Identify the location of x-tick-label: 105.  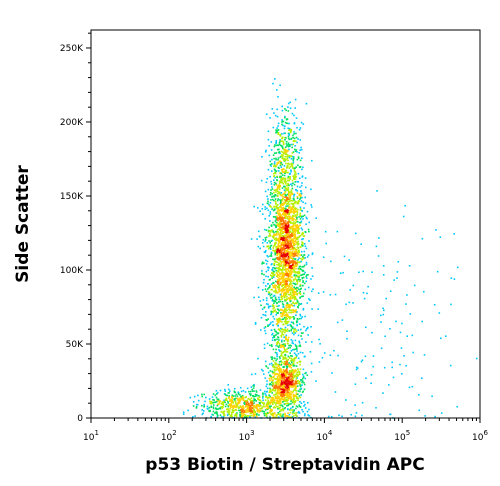
(402, 436).